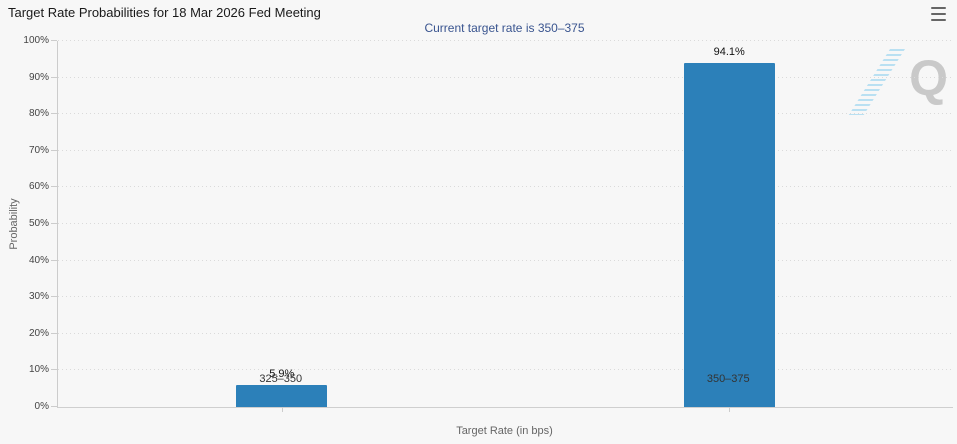 The height and width of the screenshot is (444, 957). Describe the element at coordinates (38, 187) in the screenshot. I see `y-axis-label: 60%` at that location.